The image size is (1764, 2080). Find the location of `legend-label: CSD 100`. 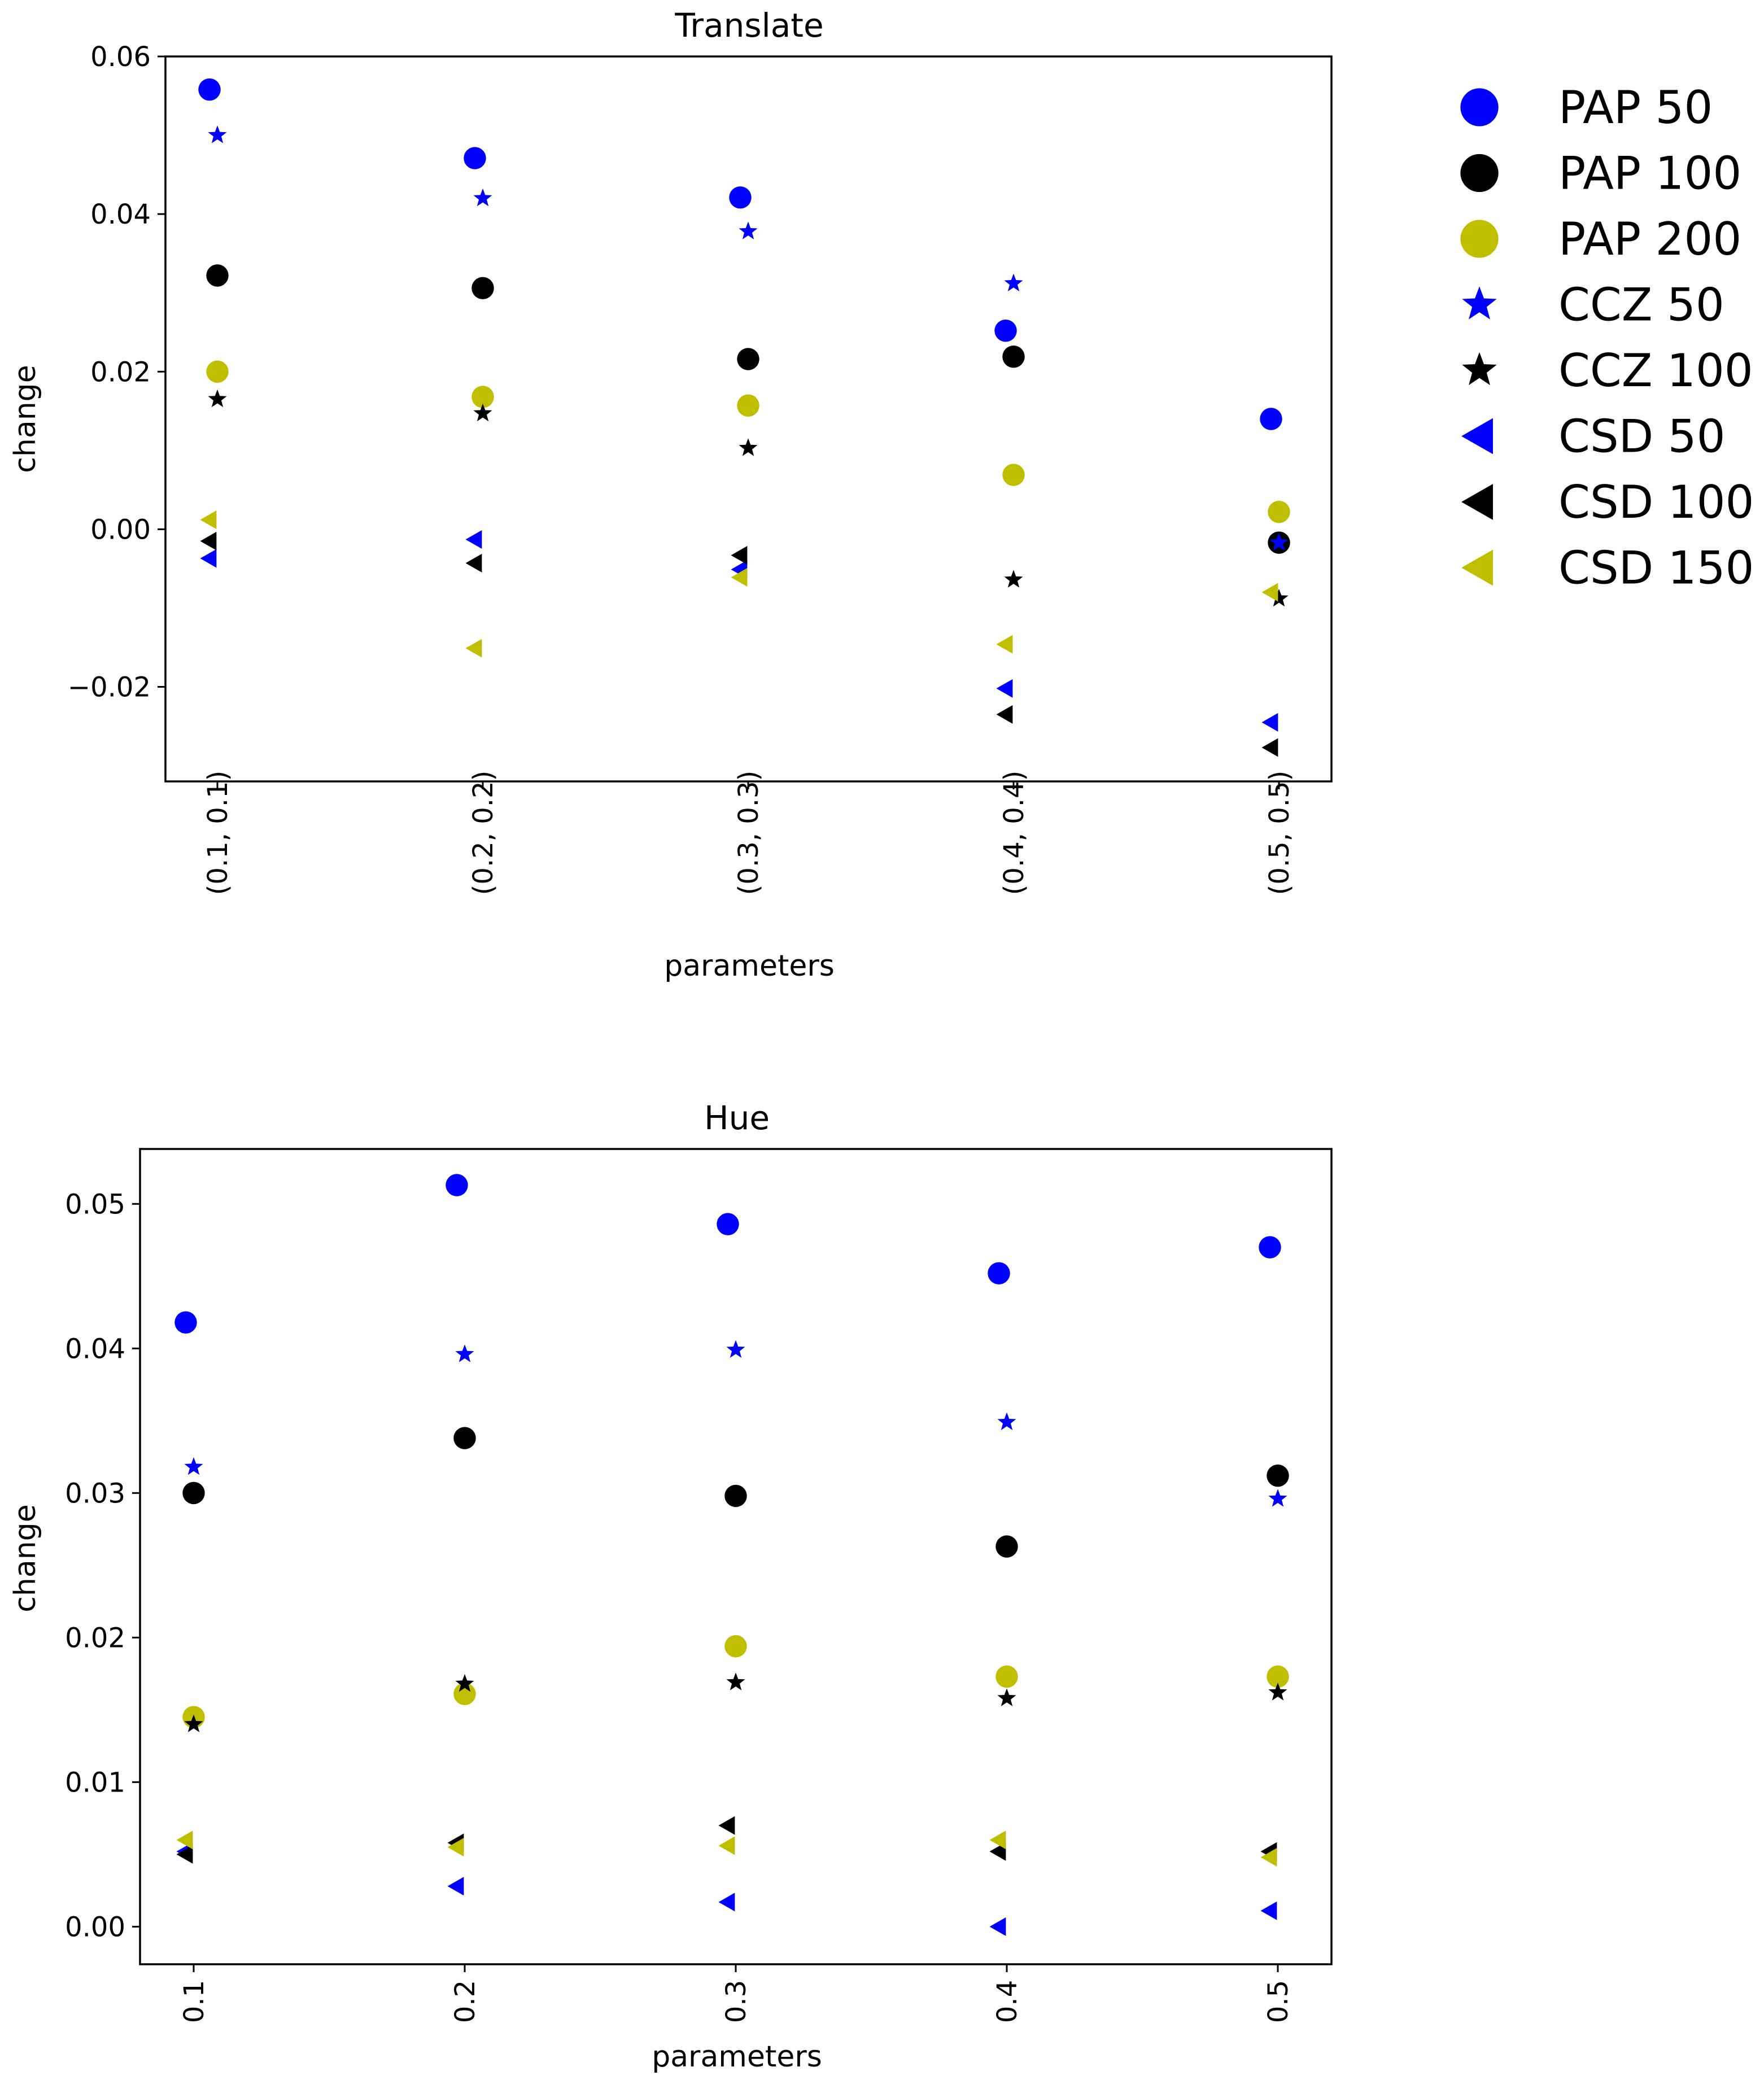

legend-label: CSD 100 is located at coordinates (1656, 502).